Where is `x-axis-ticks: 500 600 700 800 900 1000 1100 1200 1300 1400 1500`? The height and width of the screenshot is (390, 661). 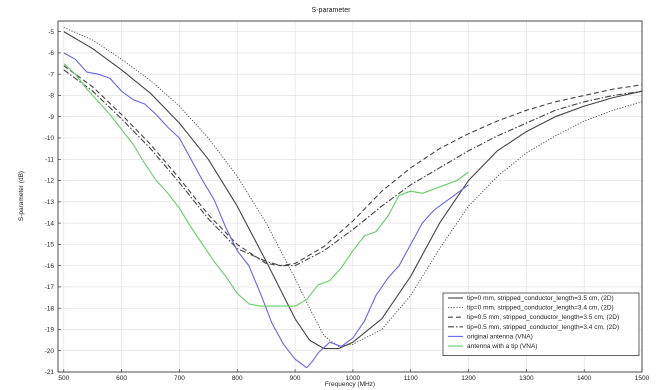 x-axis-ticks: 500 600 700 800 900 1000 1100 1200 1300 1400 1500 is located at coordinates (354, 375).